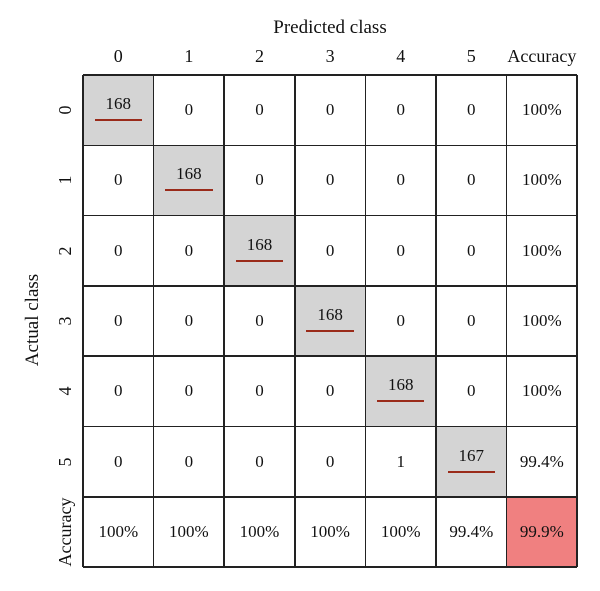 The image size is (600, 591). I want to click on cell-value: 99.4%, so click(471, 531).